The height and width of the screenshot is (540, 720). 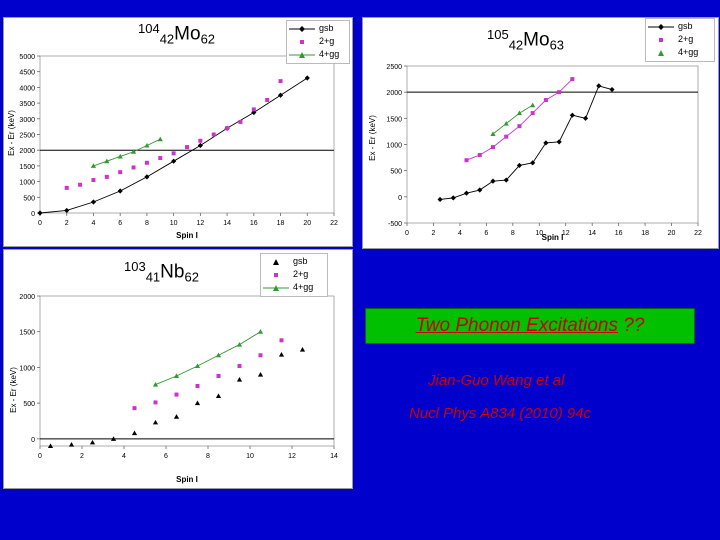 I want to click on y-tick-label: 3000, so click(x=27, y=120).